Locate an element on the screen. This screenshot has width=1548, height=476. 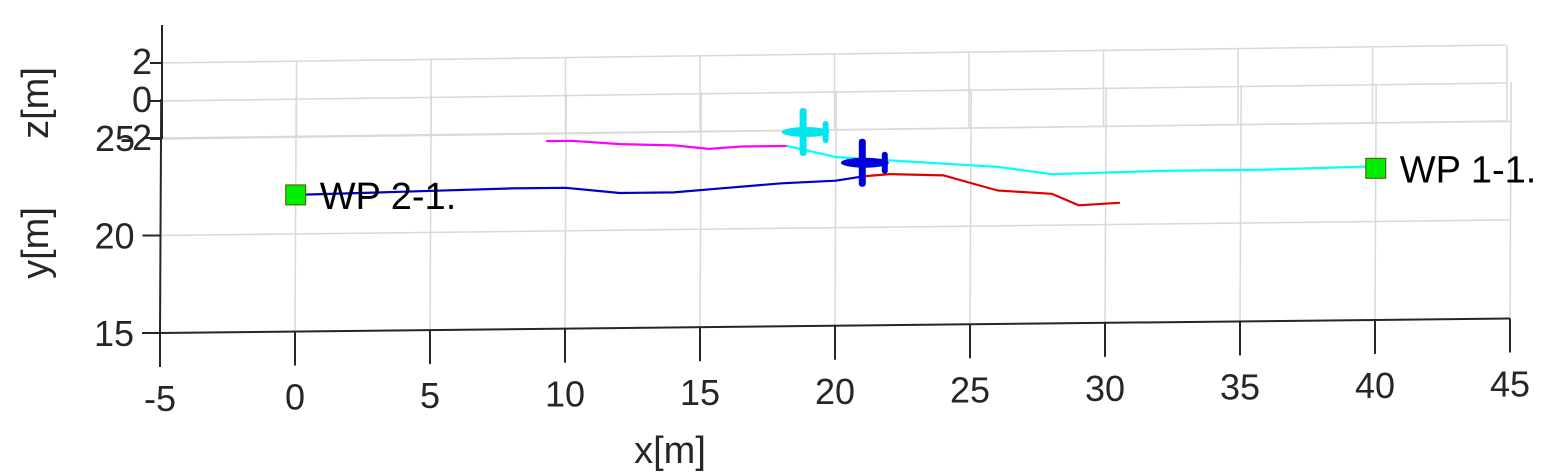
x-tick-label-1: 0 is located at coordinates (295, 397).